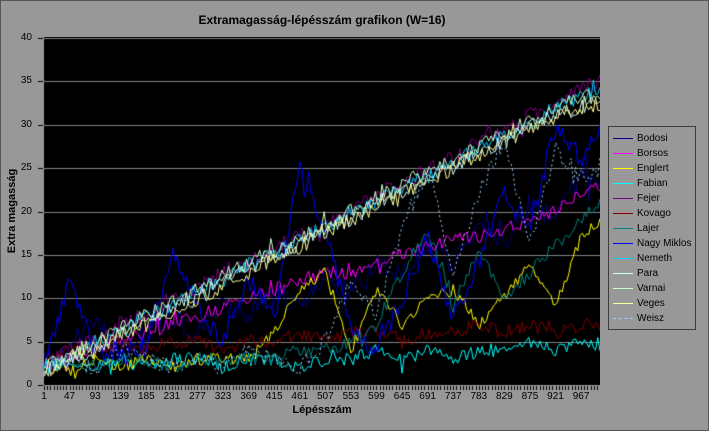 The width and height of the screenshot is (709, 431). What do you see at coordinates (29, 341) in the screenshot?
I see `y-tick-label: 5` at bounding box center [29, 341].